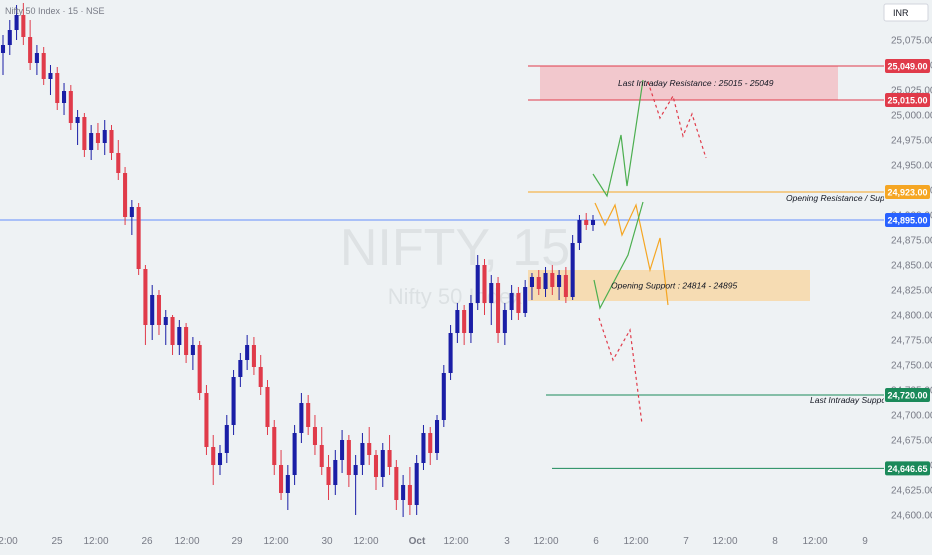  What do you see at coordinates (907, 395) in the screenshot?
I see `price-badge: 24,720.00` at bounding box center [907, 395].